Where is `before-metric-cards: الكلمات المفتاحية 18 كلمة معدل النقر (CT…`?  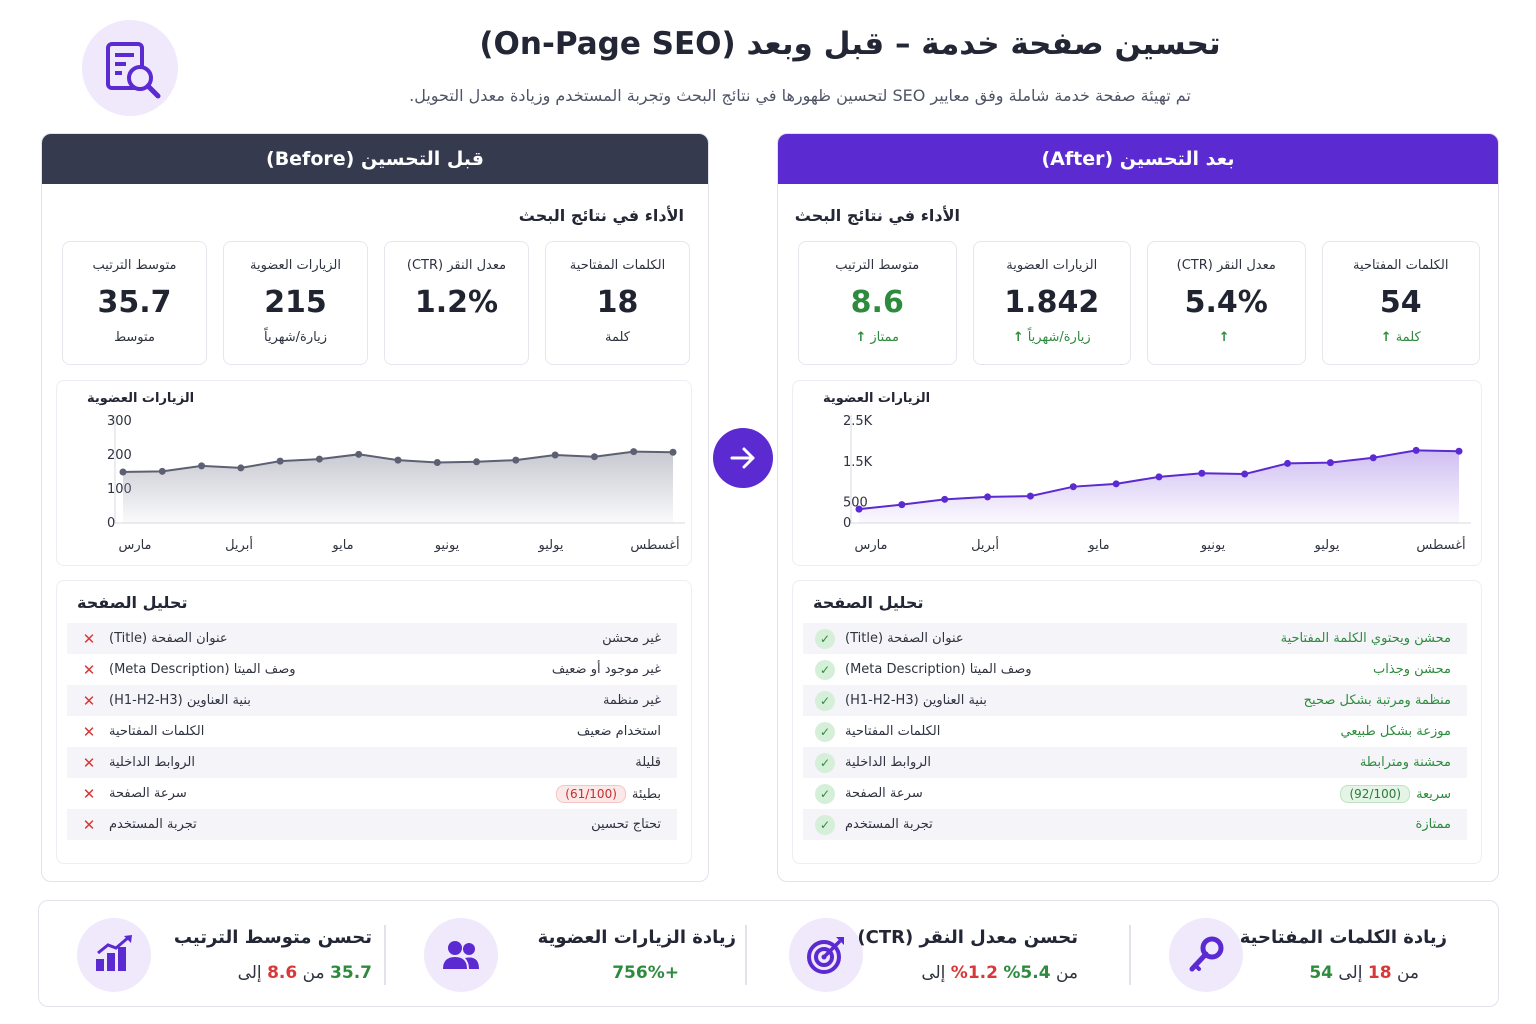 before-metric-cards: الكلمات المفتاحية 18 كلمة معدل النقر (CT… is located at coordinates (376, 303).